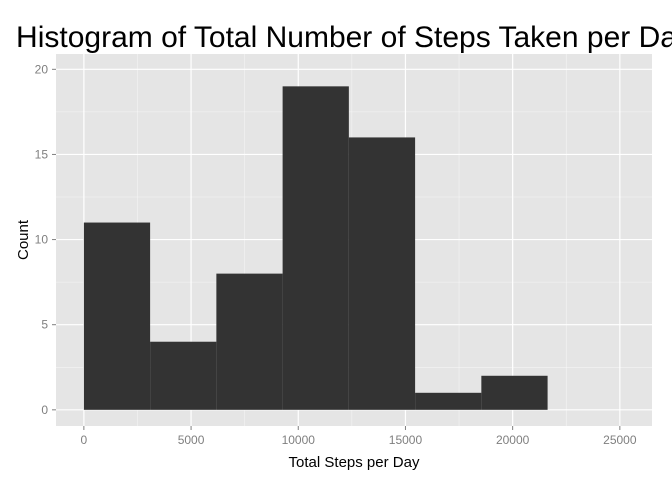 Image resolution: width=672 pixels, height=480 pixels. What do you see at coordinates (44, 410) in the screenshot?
I see `y-tick-label: 0` at bounding box center [44, 410].